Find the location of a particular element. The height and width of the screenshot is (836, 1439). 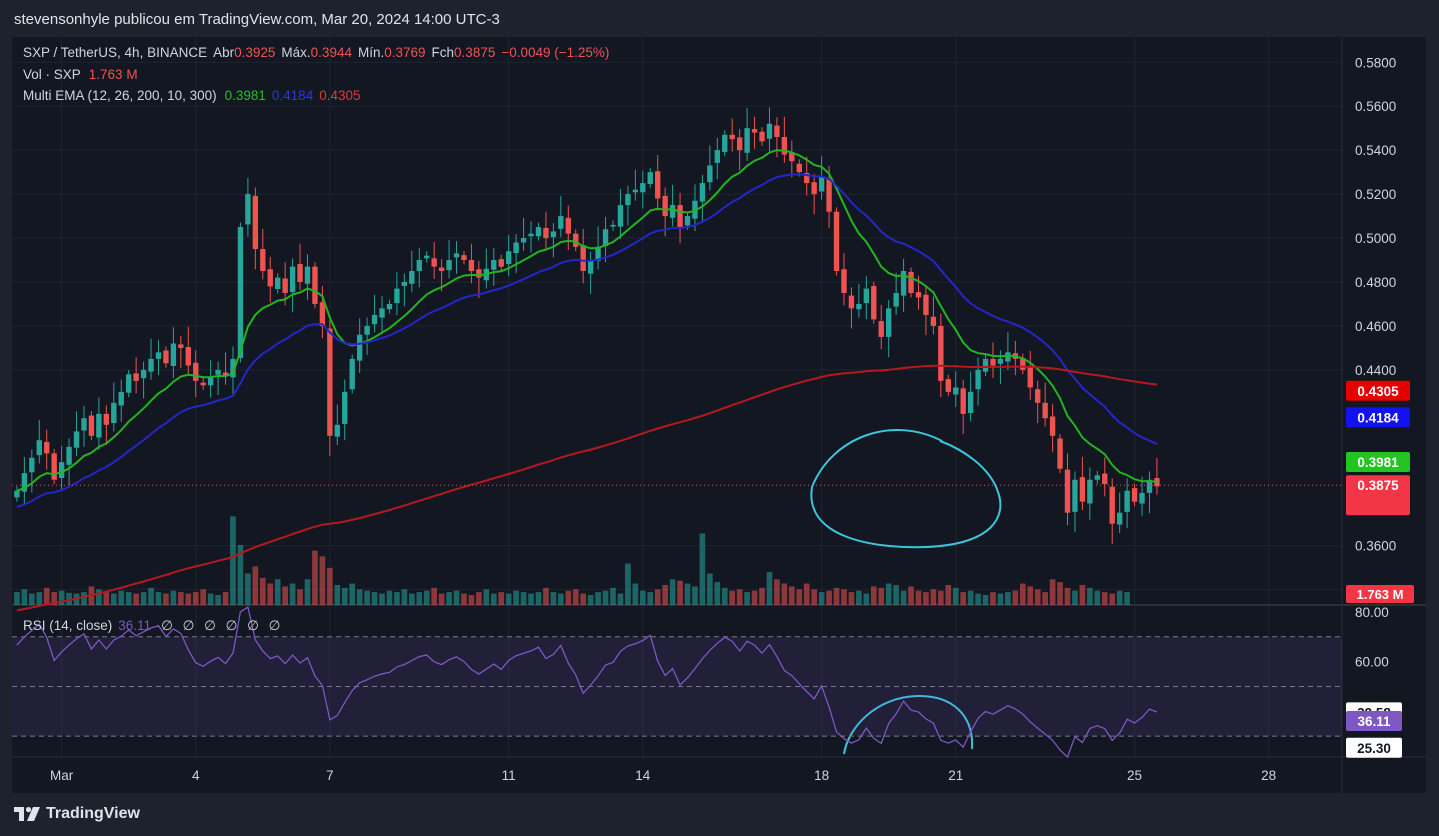

footer-brand: TradingView is located at coordinates (77, 814).